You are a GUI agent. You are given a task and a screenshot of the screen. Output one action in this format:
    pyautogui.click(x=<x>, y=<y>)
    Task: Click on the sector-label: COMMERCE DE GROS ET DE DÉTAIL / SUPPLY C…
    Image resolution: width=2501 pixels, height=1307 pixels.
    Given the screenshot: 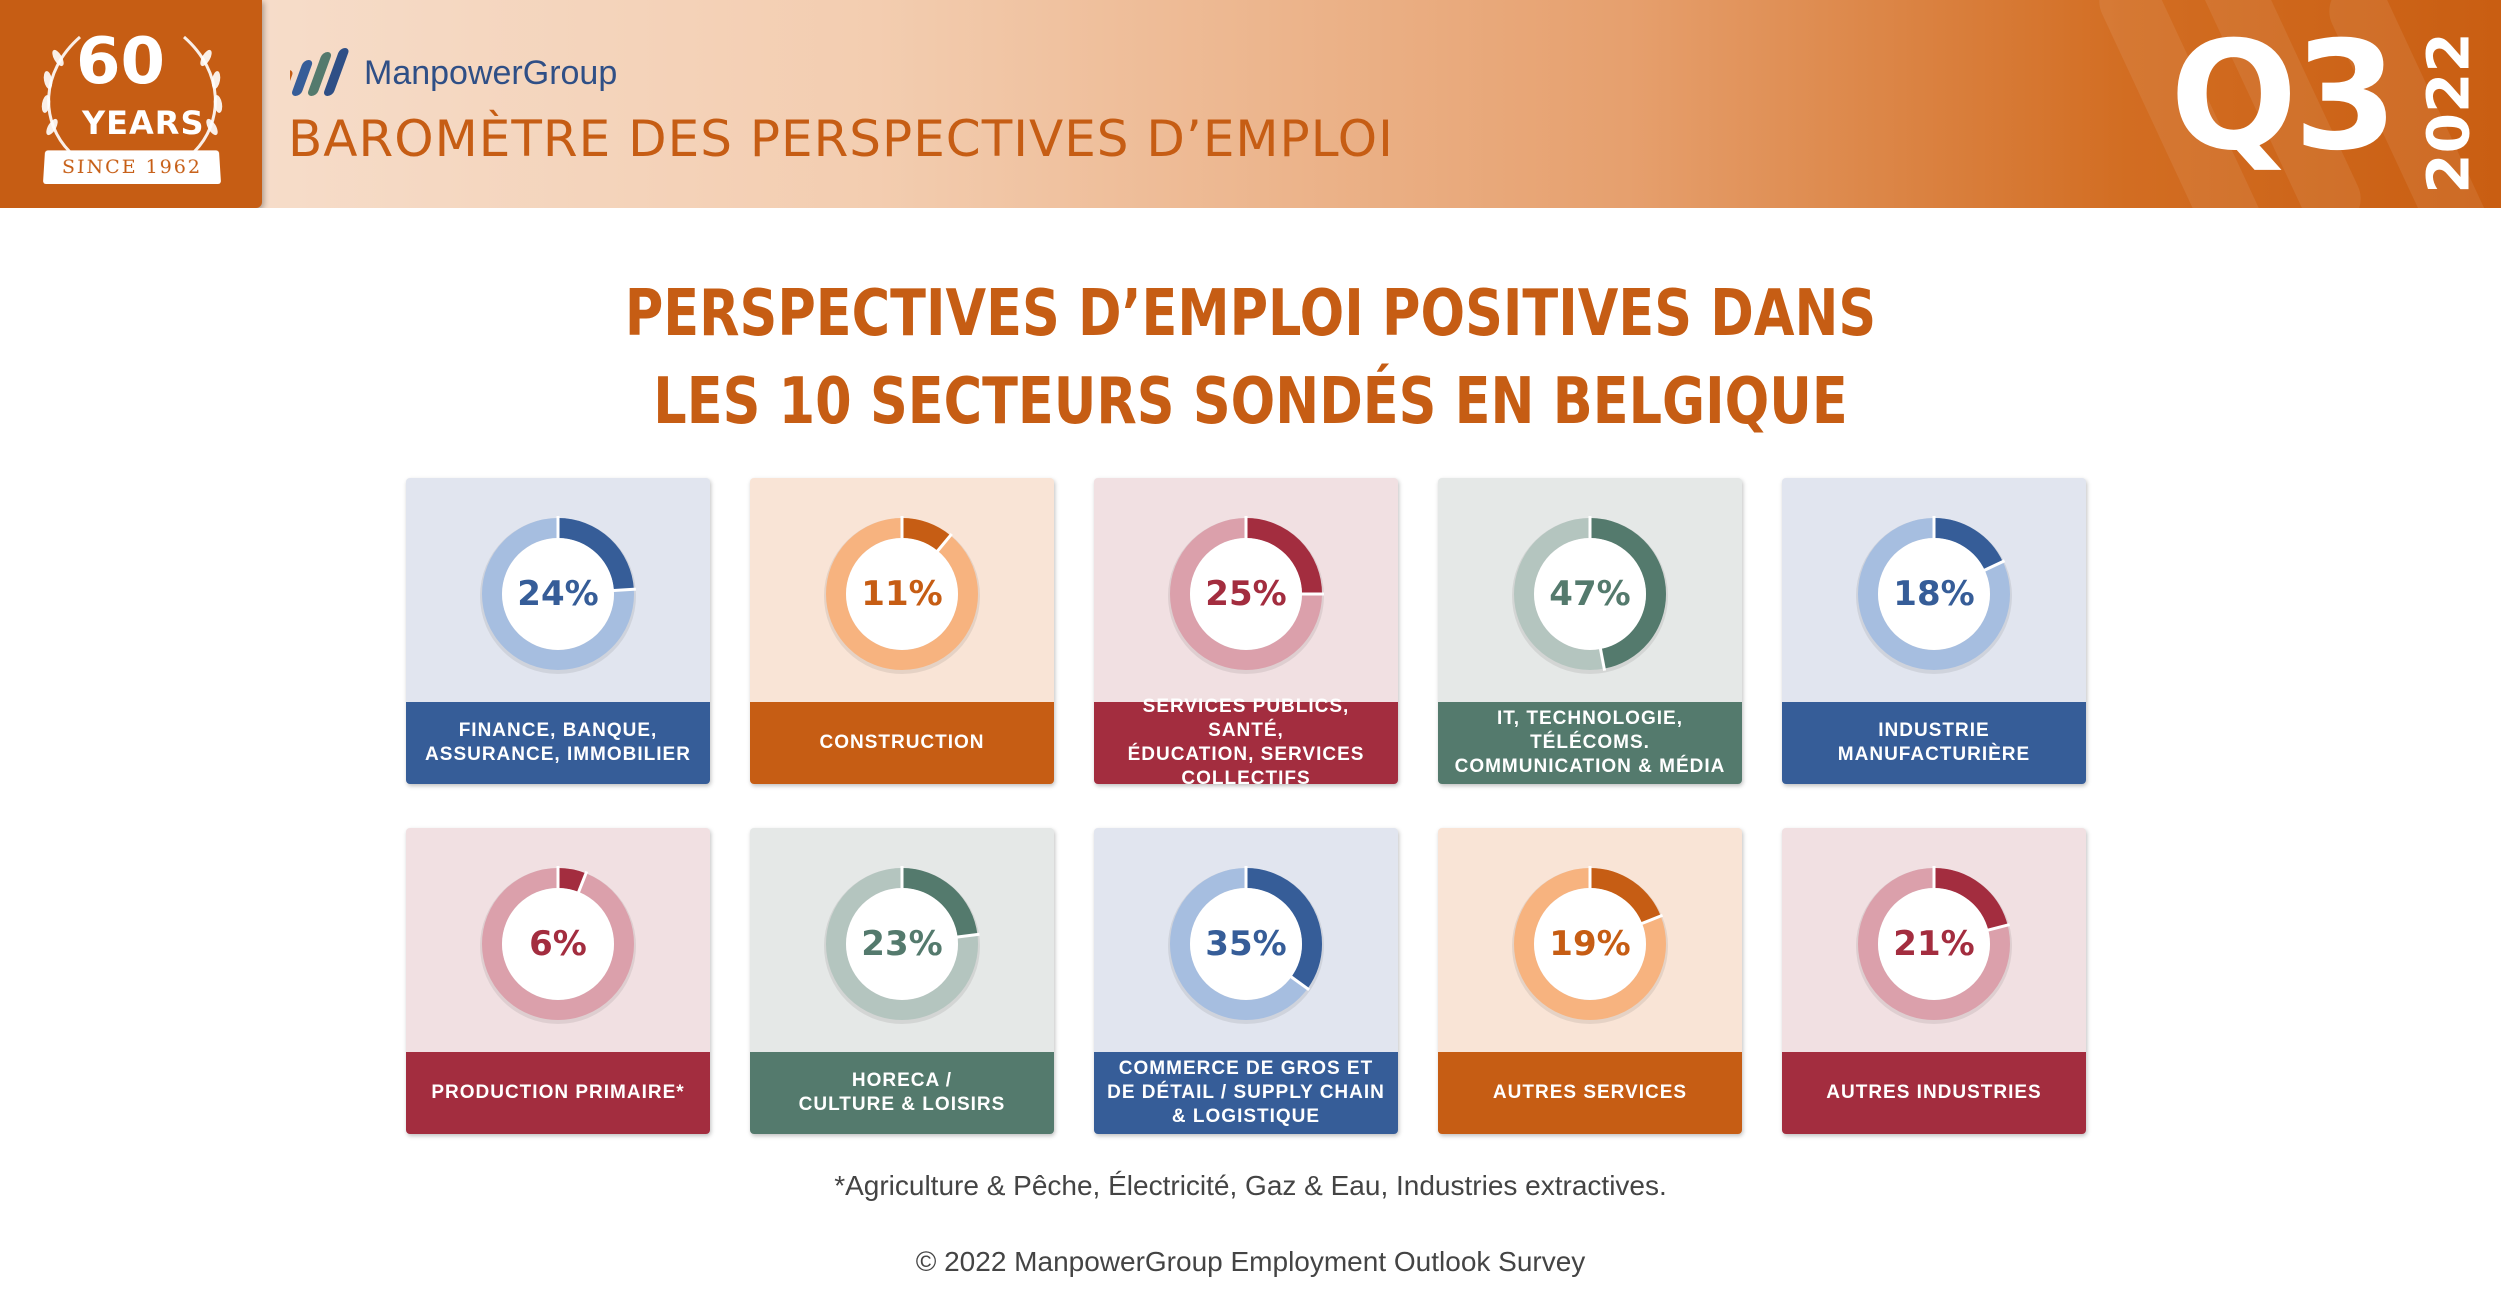 What is the action you would take?
    pyautogui.click(x=1246, y=1093)
    